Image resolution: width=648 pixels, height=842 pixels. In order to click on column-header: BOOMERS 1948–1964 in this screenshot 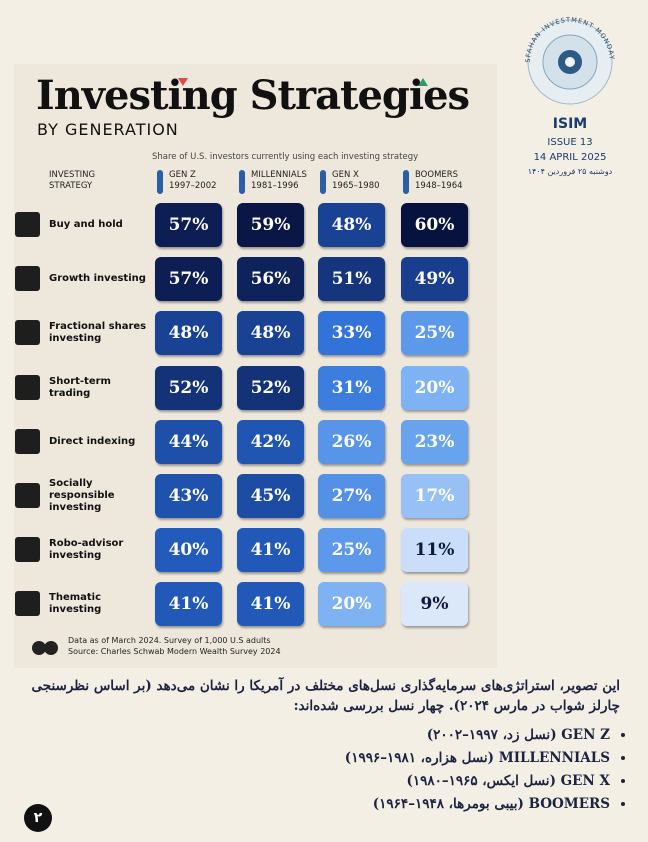, I will do `click(439, 181)`.